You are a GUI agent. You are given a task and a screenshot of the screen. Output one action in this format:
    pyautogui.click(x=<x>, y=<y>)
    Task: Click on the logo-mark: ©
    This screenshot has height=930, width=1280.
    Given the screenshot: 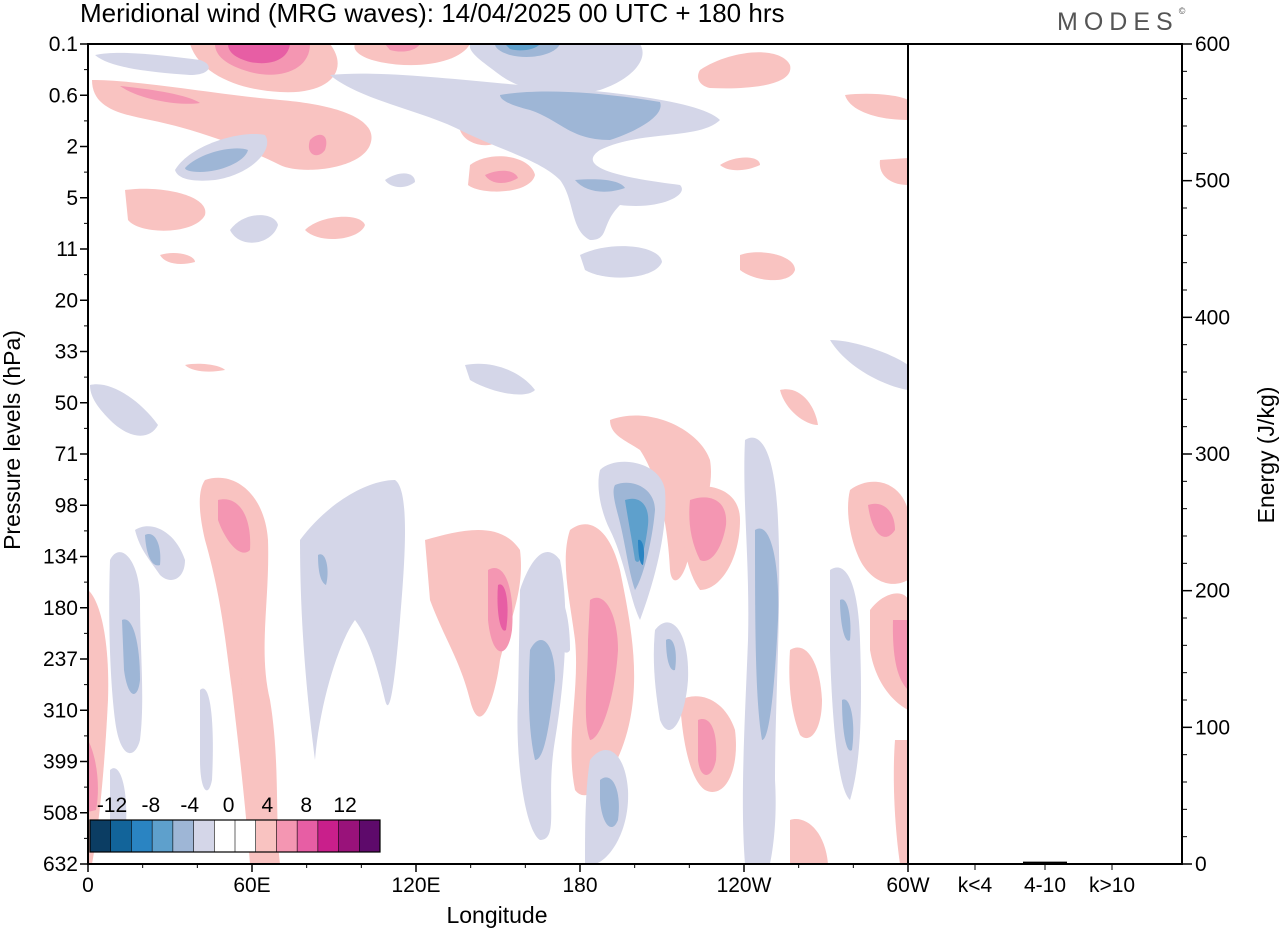 What is the action you would take?
    pyautogui.click(x=1182, y=11)
    